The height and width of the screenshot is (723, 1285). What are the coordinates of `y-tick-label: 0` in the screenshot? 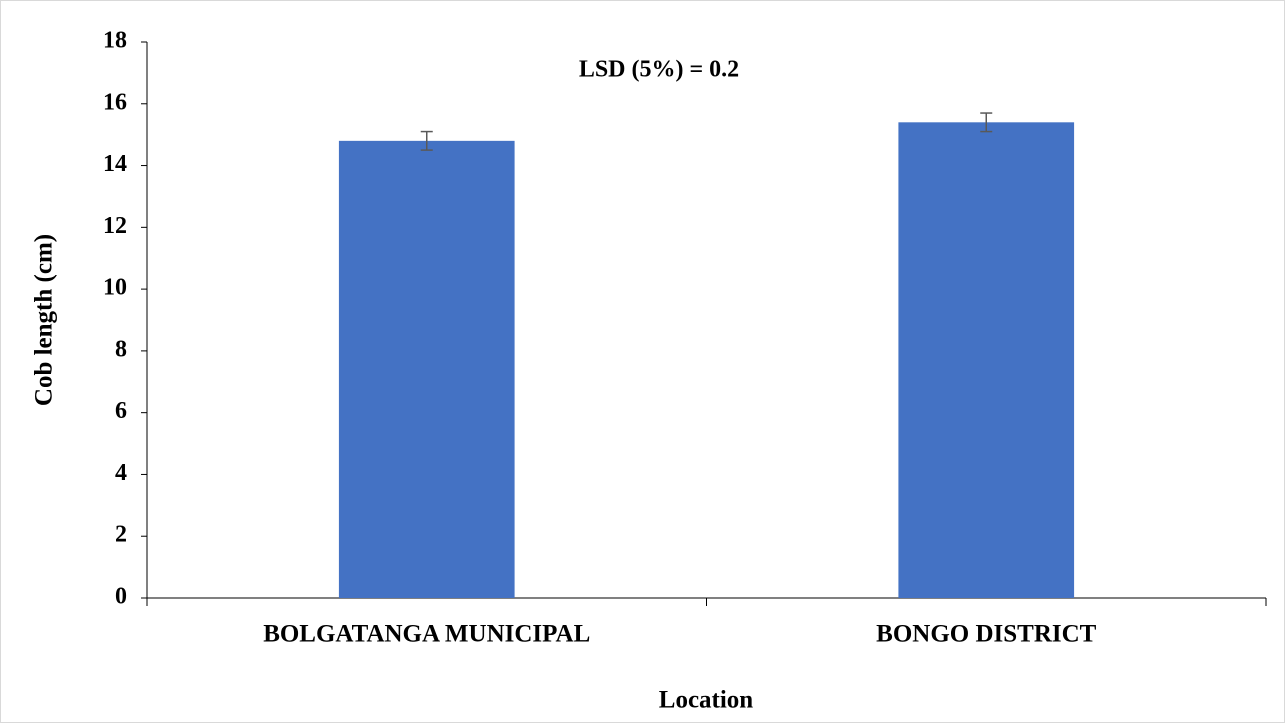 It's located at (121, 597).